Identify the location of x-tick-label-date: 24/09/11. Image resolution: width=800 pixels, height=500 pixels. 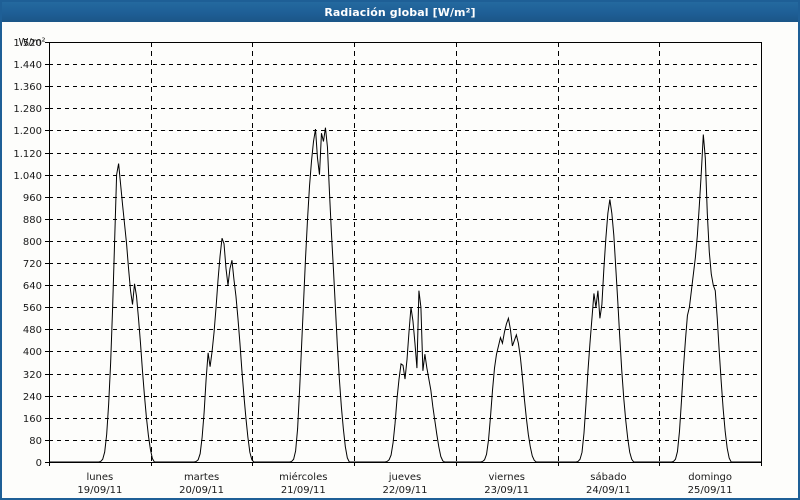
(608, 490).